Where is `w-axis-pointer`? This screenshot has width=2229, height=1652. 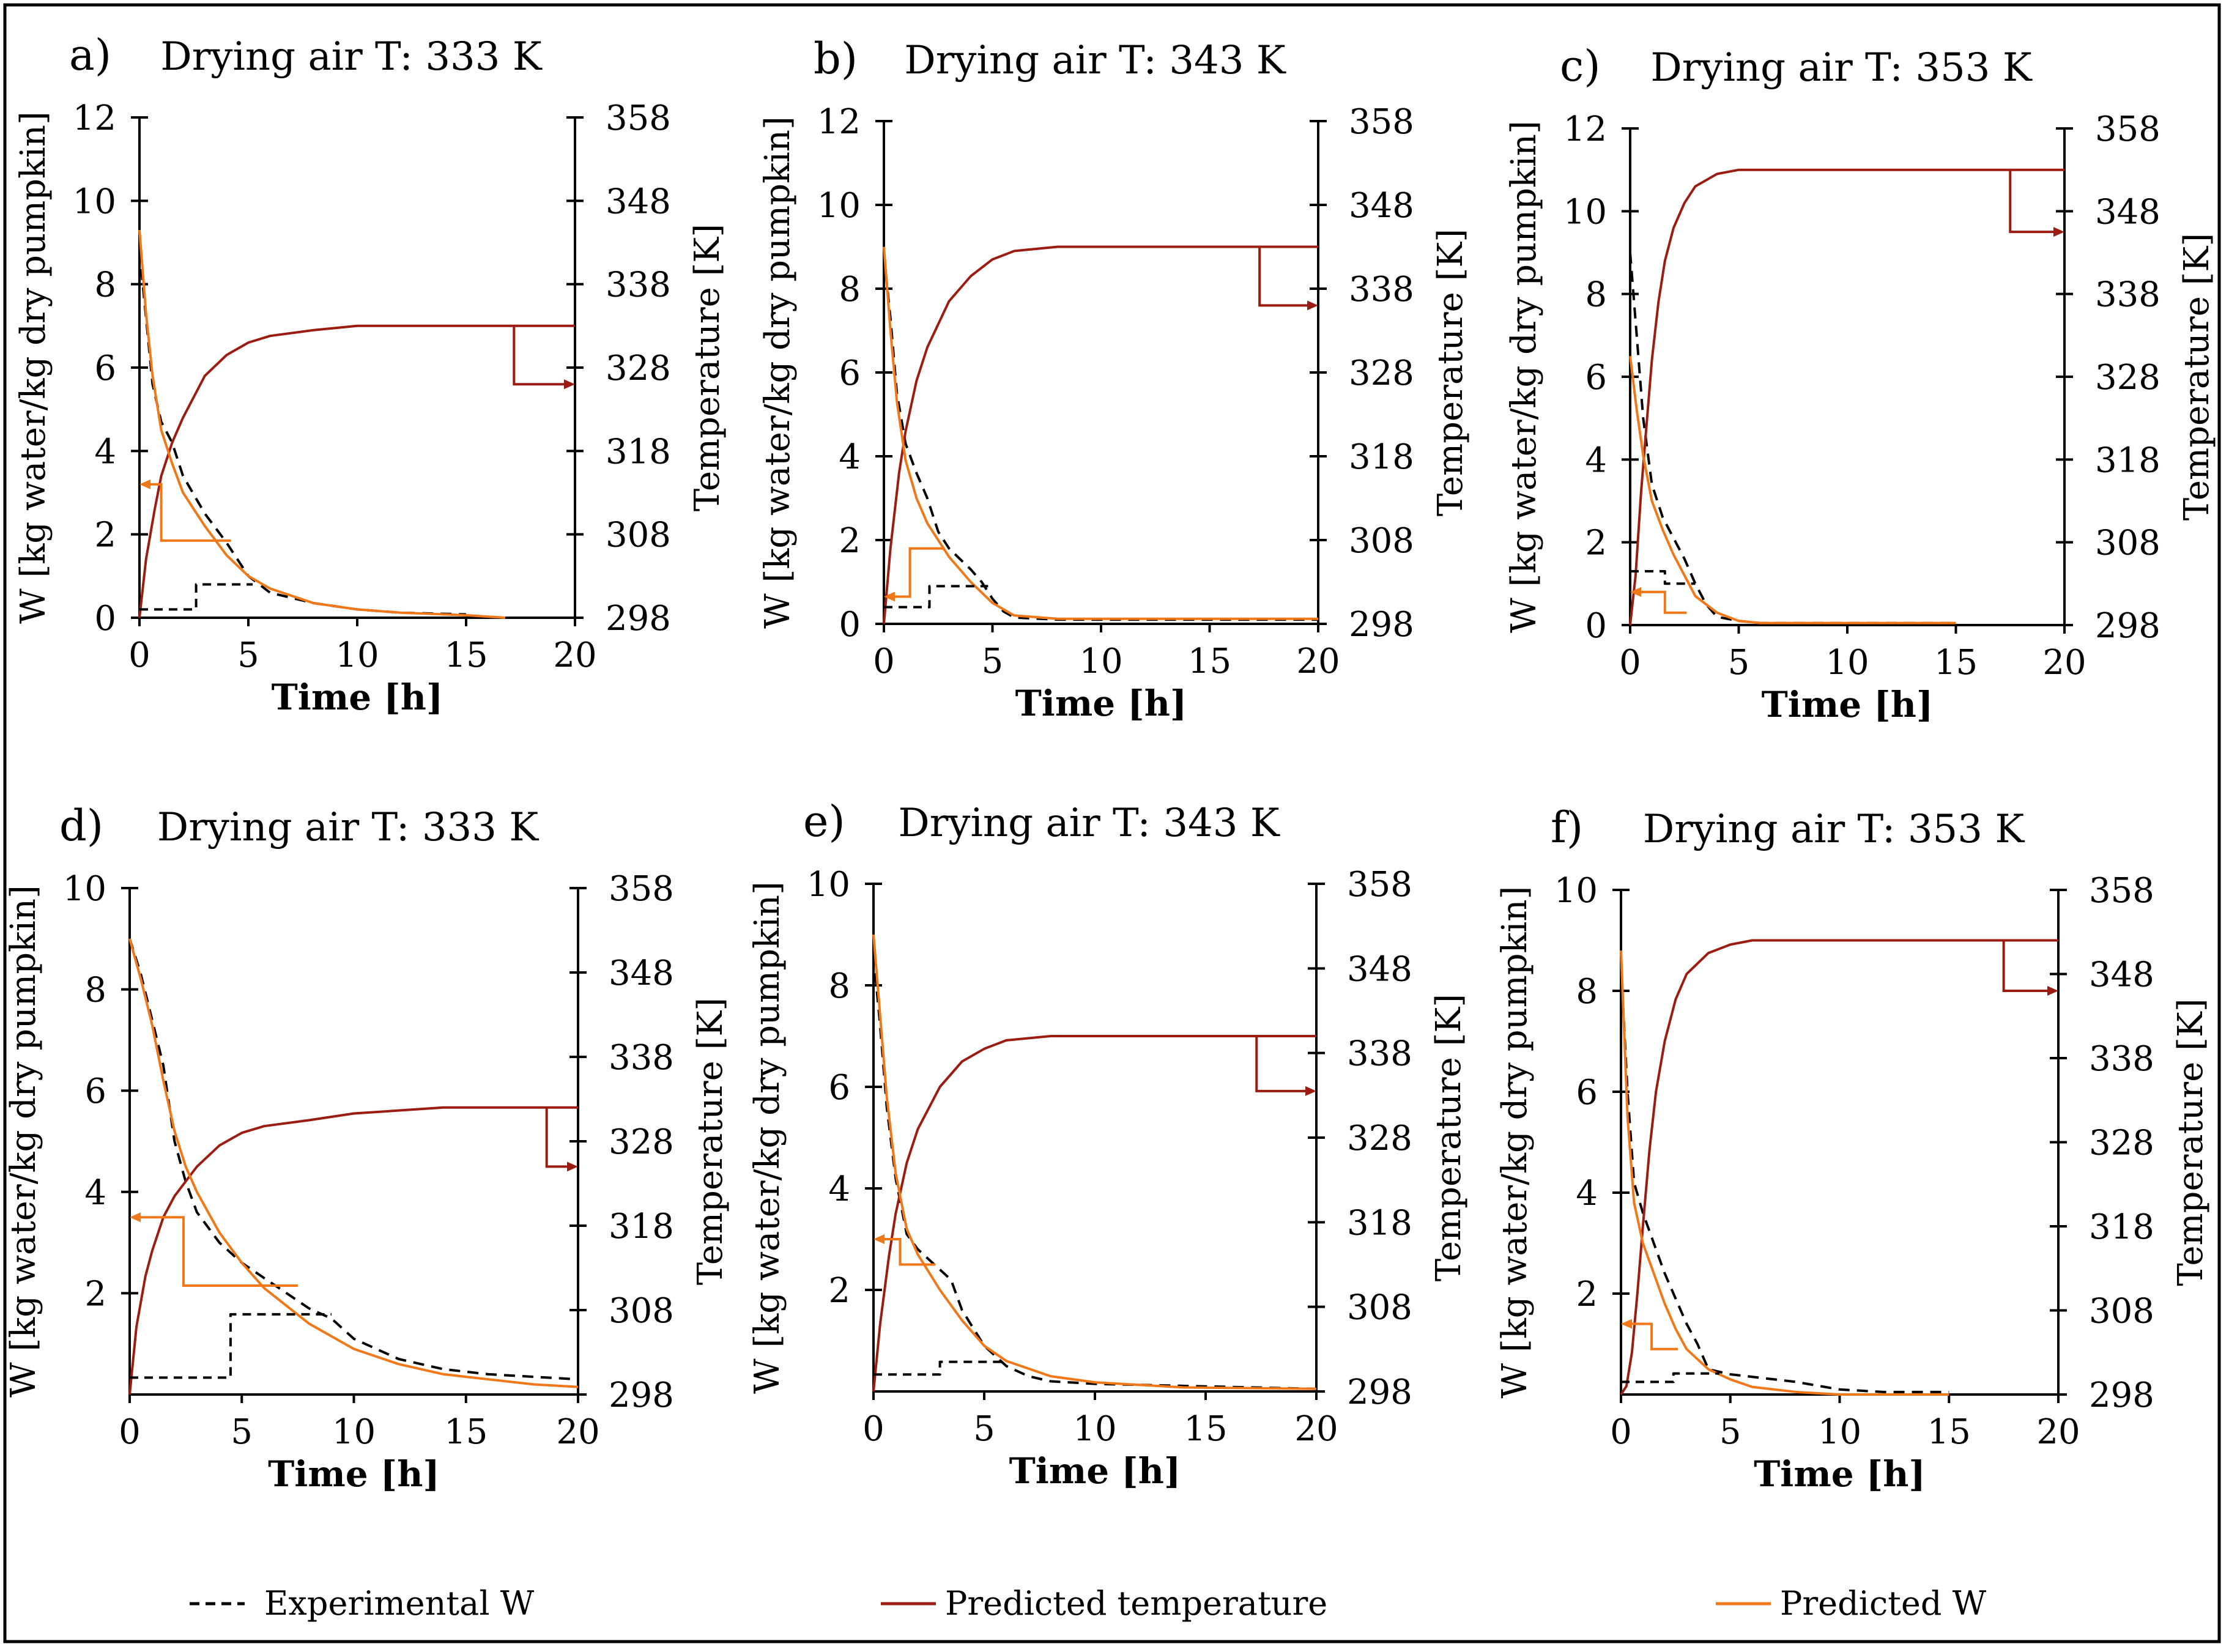
w-axis-pointer is located at coordinates (189, 512).